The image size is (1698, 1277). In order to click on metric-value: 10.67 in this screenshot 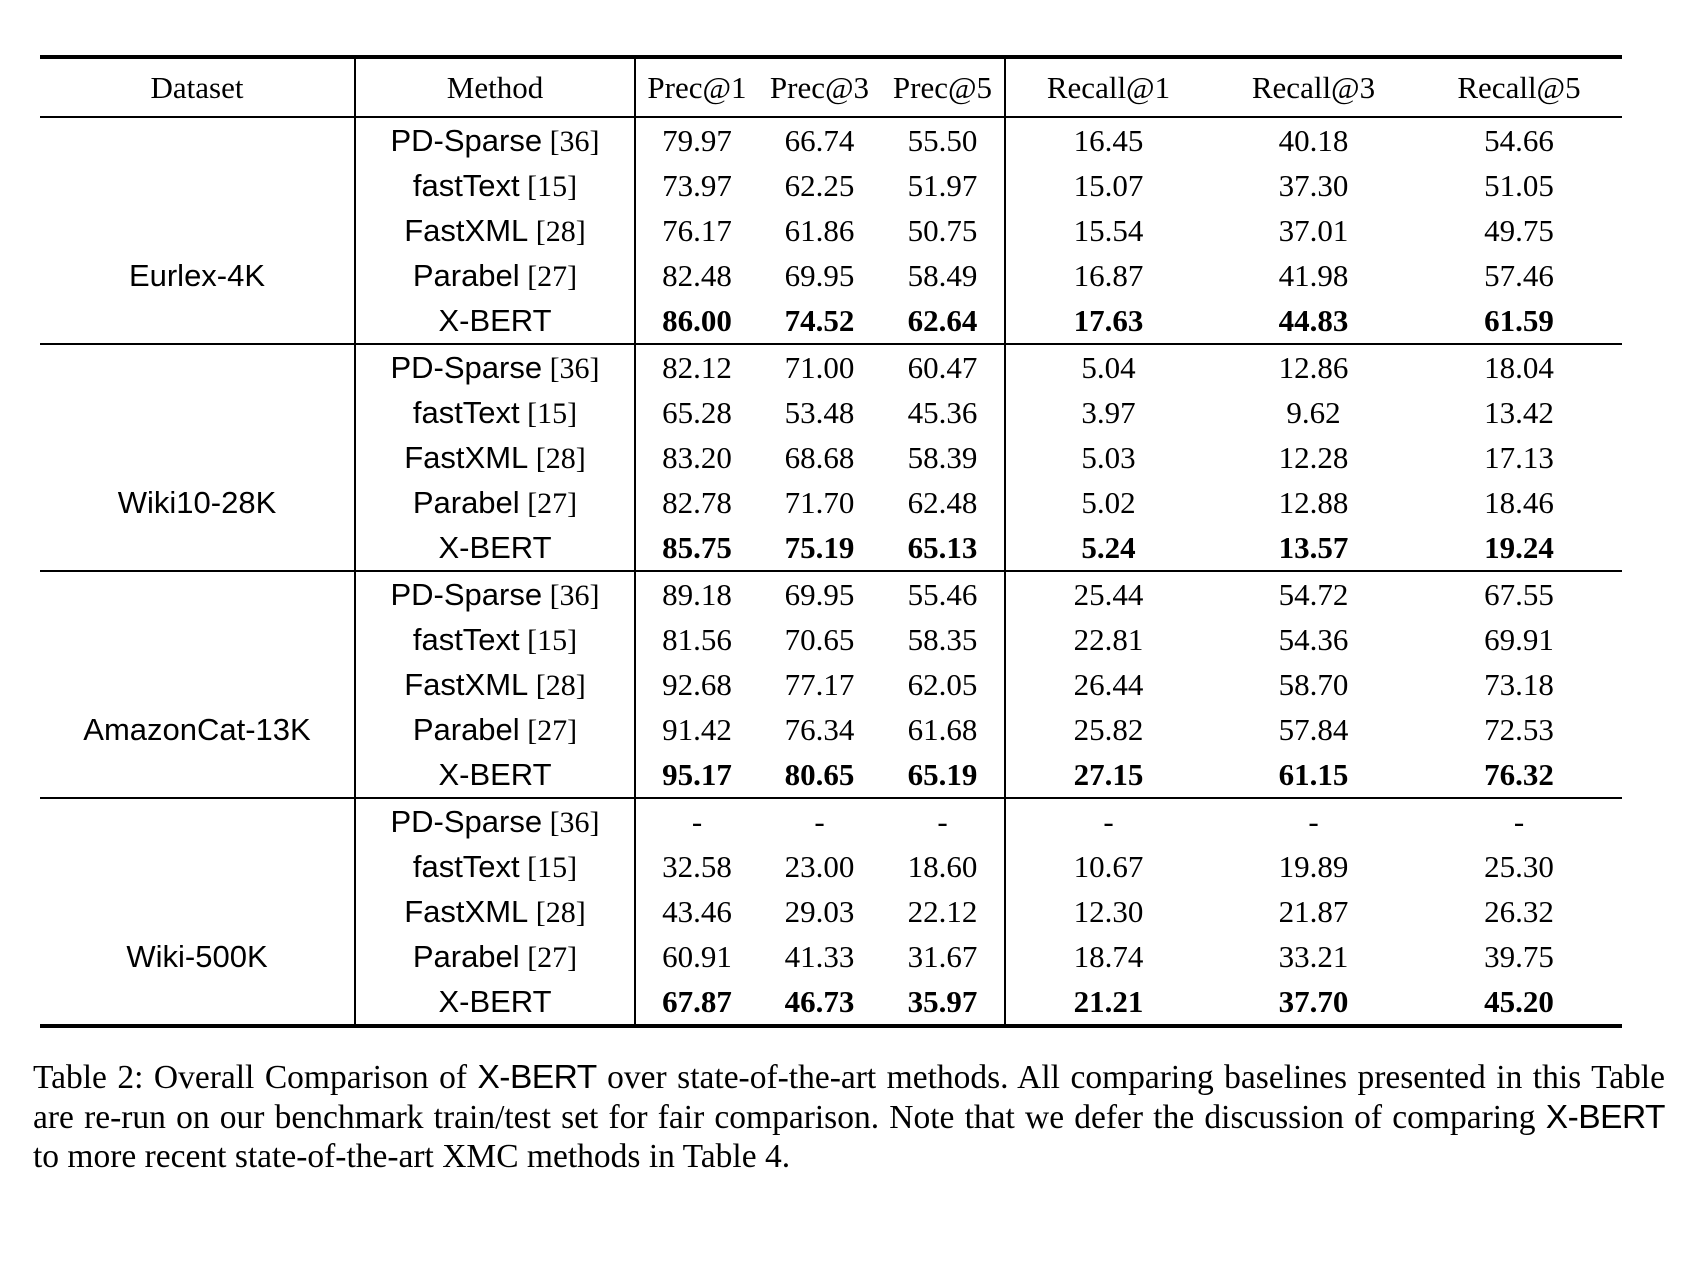, I will do `click(1107, 866)`.